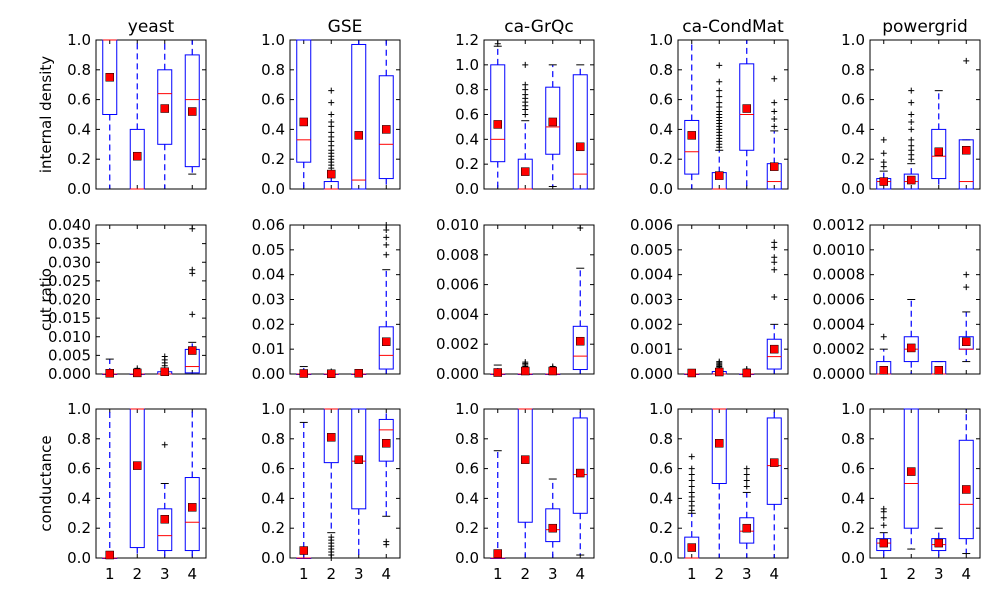  What do you see at coordinates (651, 275) in the screenshot?
I see `y-tick-label: 0.004` at bounding box center [651, 275].